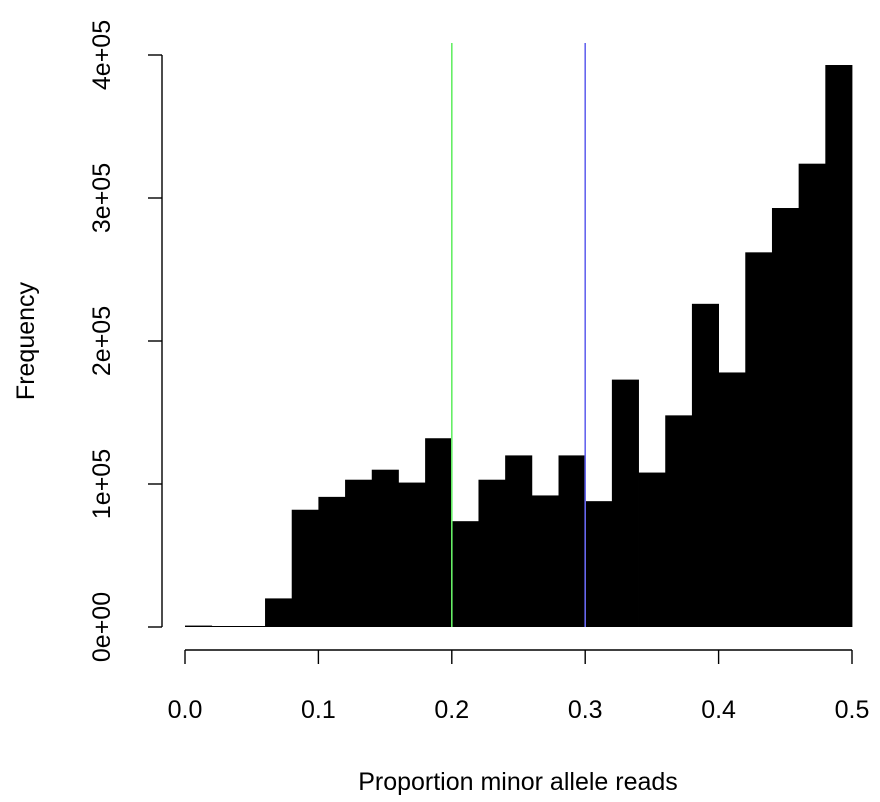 Image resolution: width=880 pixels, height=802 pixels. Describe the element at coordinates (718, 710) in the screenshot. I see `x-tick-label-4: 0.4` at that location.